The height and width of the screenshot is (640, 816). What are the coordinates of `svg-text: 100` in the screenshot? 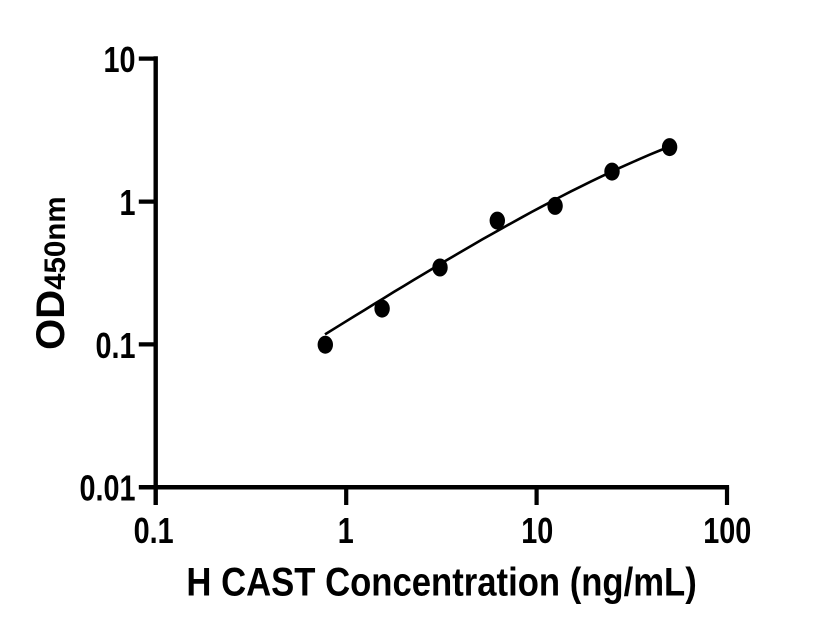 It's located at (727, 530).